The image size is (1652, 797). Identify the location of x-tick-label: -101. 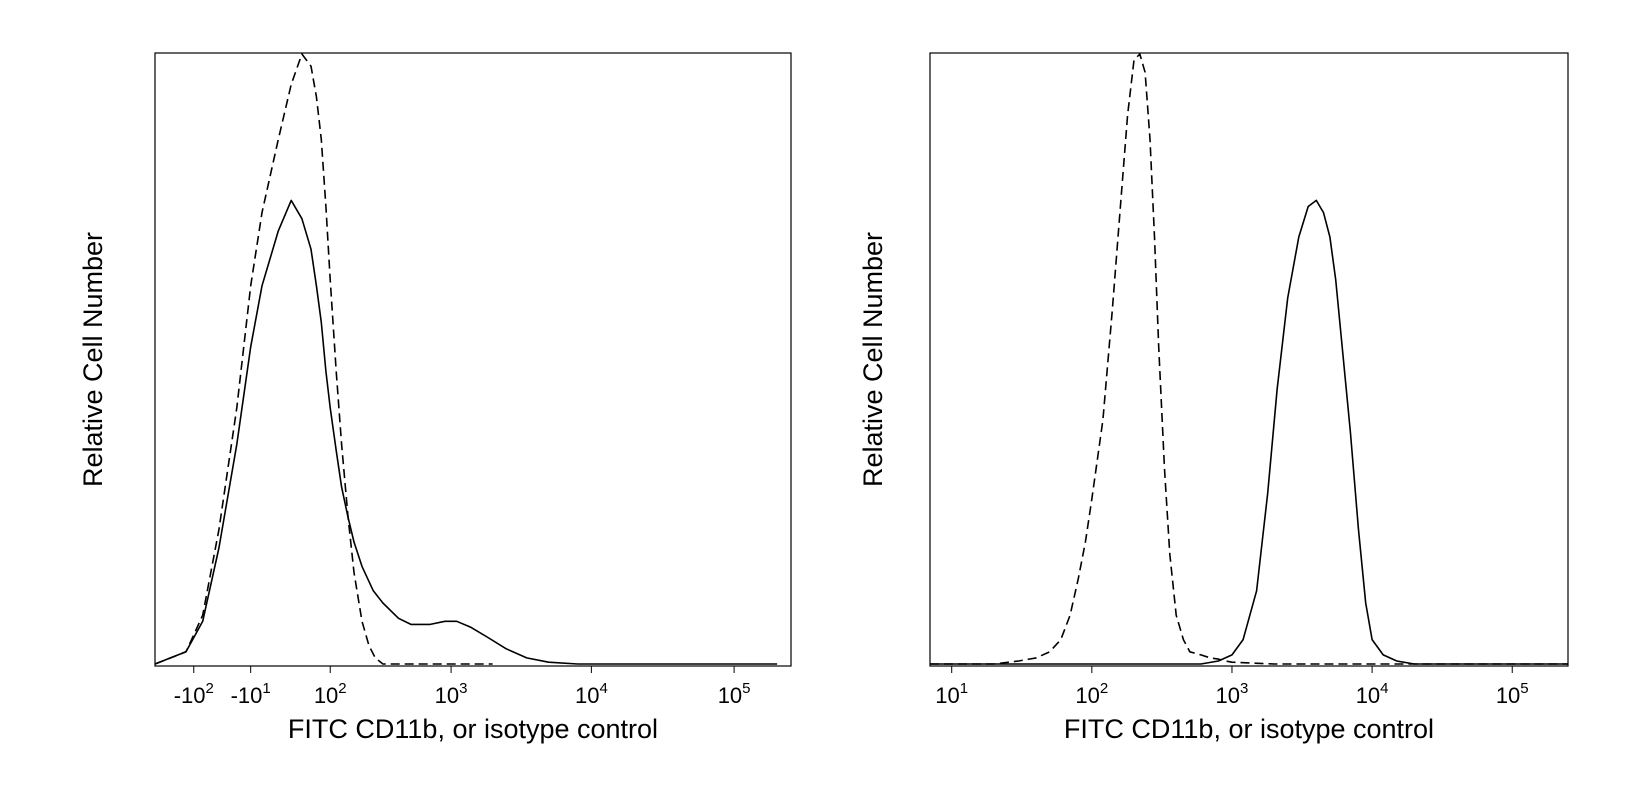
(251, 694).